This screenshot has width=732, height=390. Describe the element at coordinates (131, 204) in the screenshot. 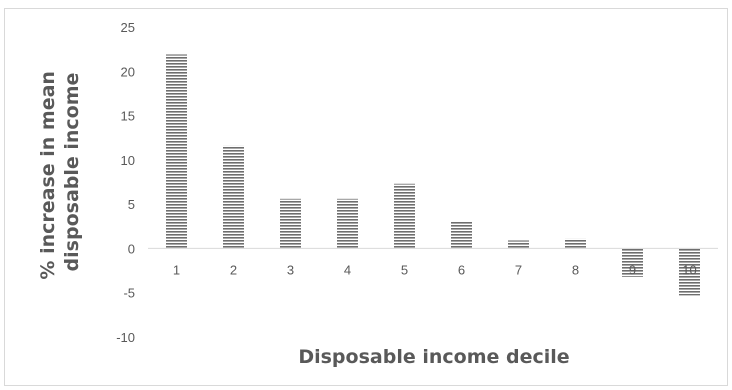

I see `y-tick-label: 5` at that location.